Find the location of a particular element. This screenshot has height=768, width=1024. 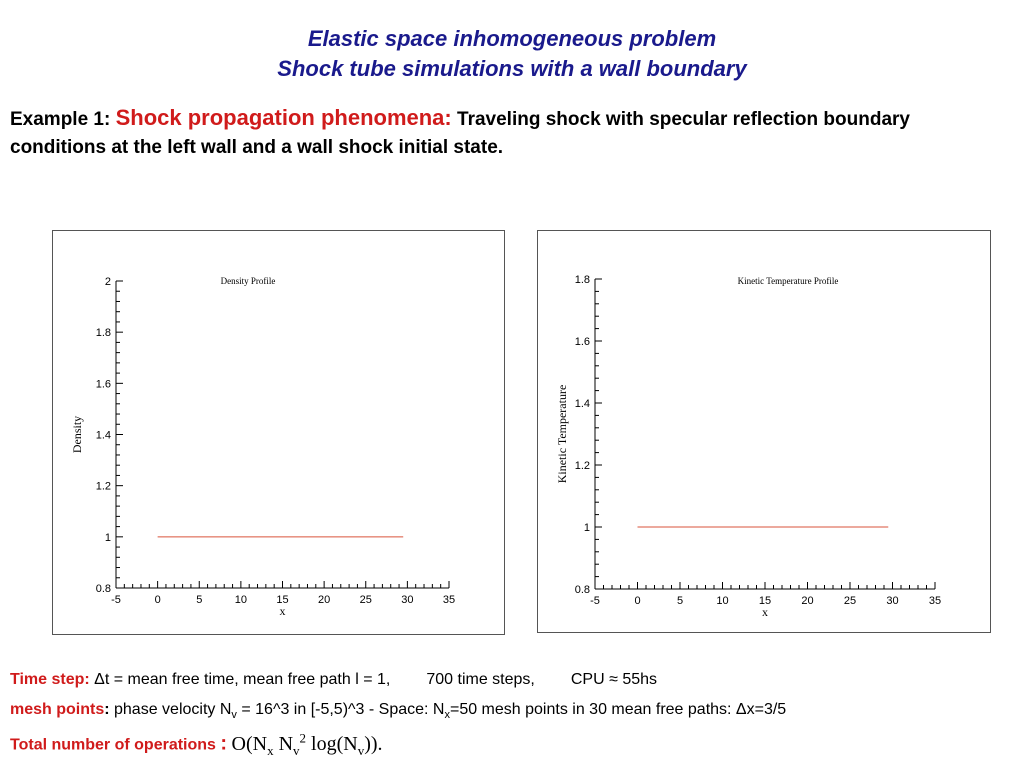

ops-b: N is located at coordinates (283, 743).